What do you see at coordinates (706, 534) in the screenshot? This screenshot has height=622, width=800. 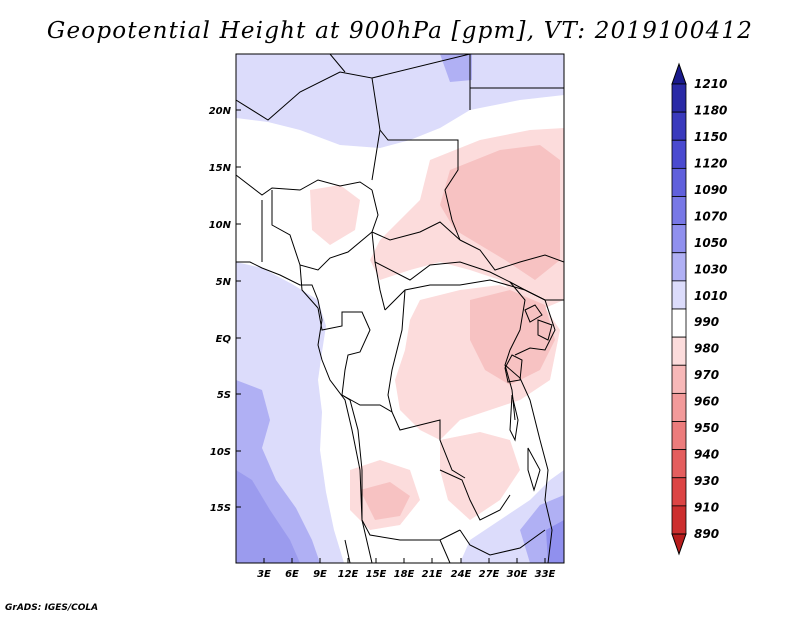 I see `colorbar-label: 890` at bounding box center [706, 534].